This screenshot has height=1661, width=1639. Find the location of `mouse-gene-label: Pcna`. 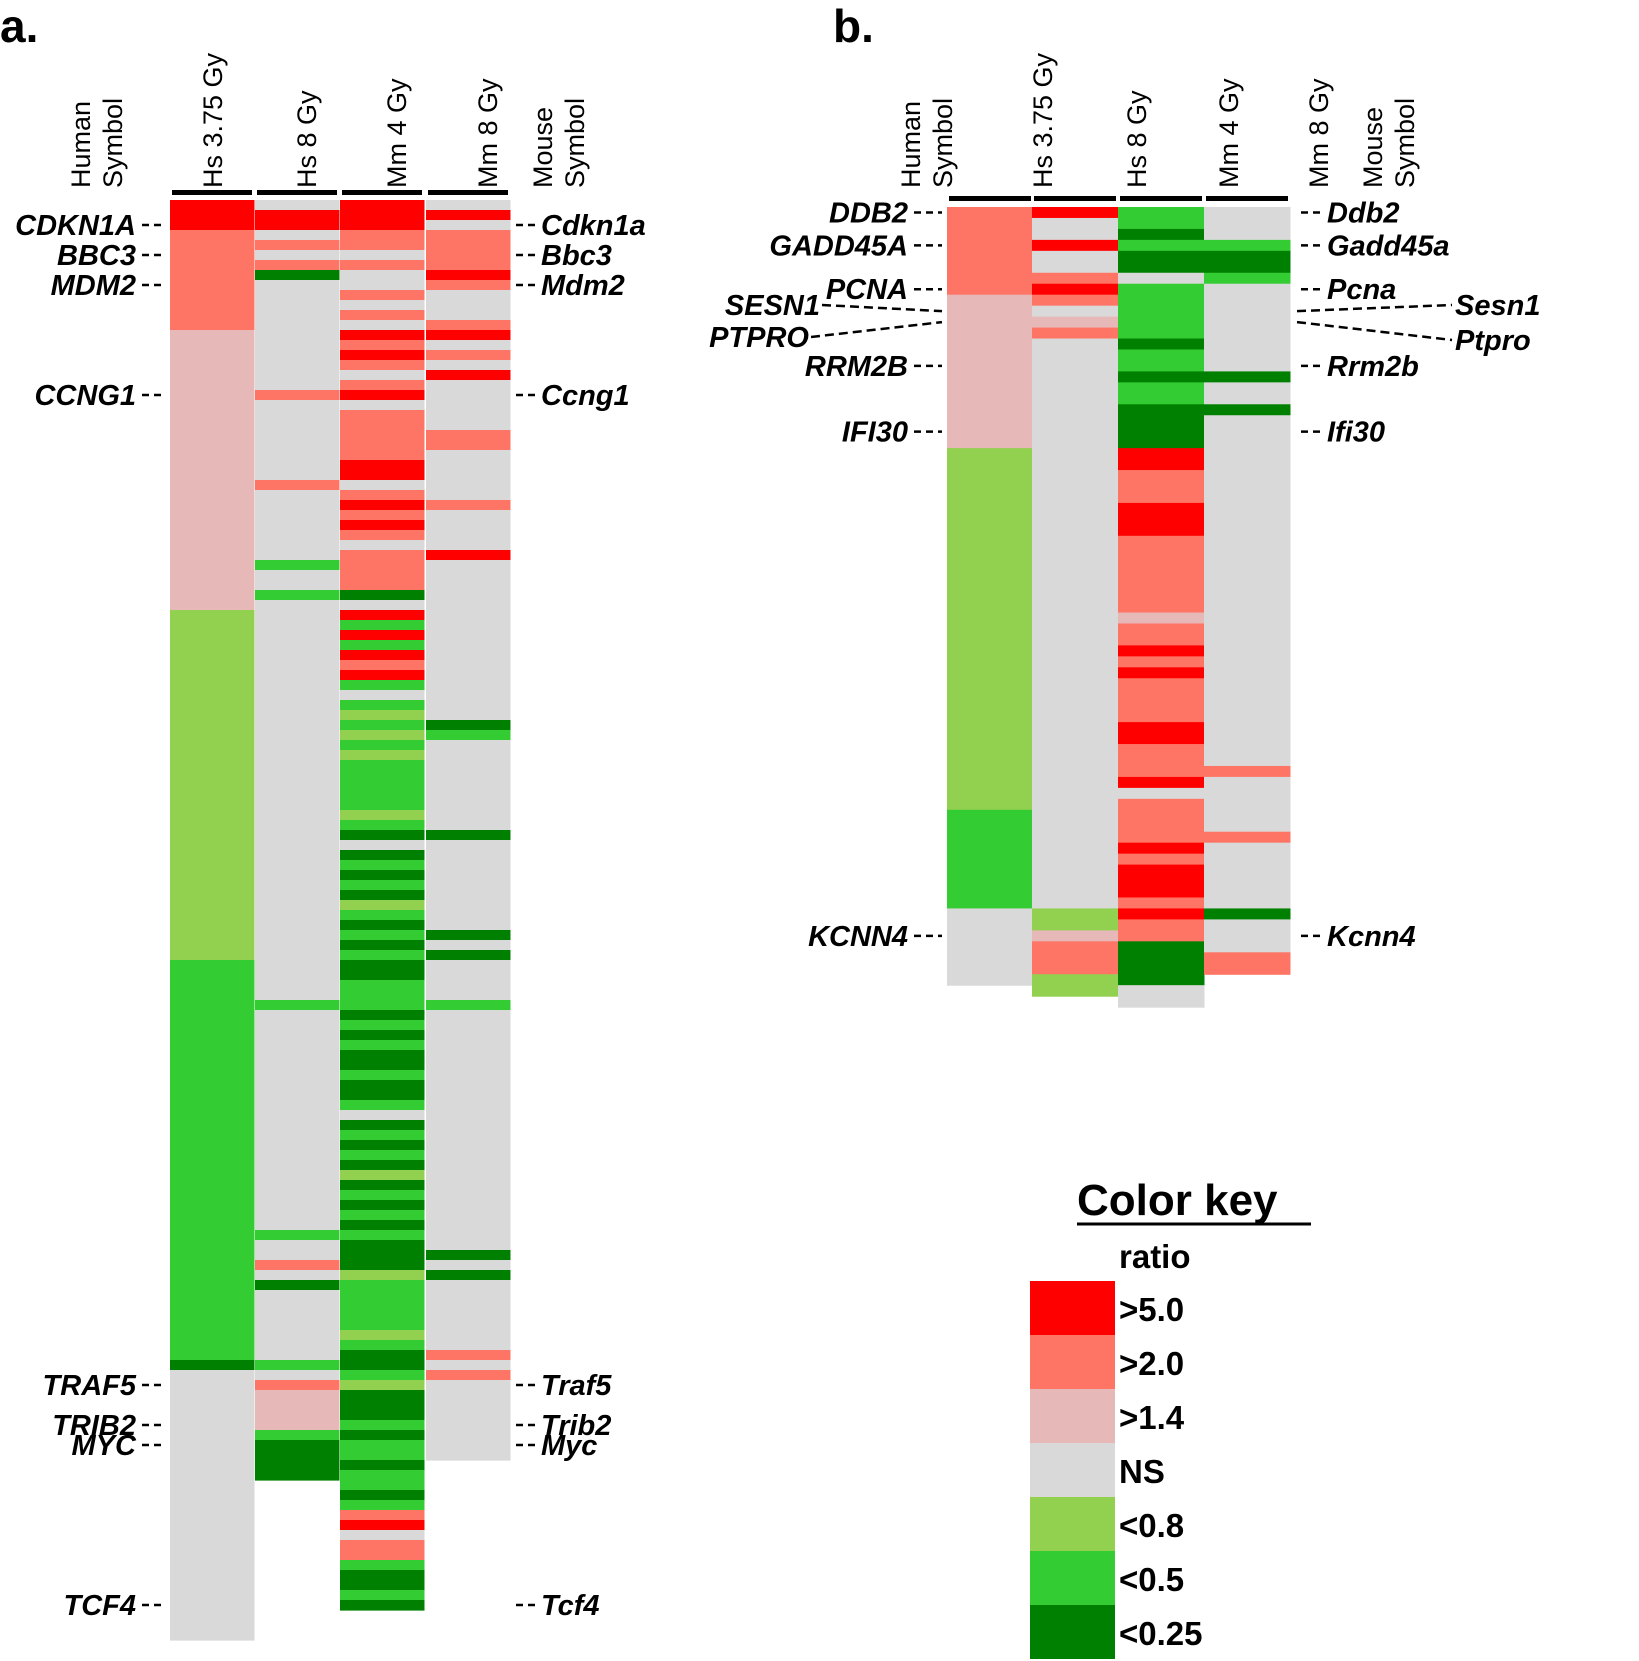

mouse-gene-label: Pcna is located at coordinates (1361, 290).